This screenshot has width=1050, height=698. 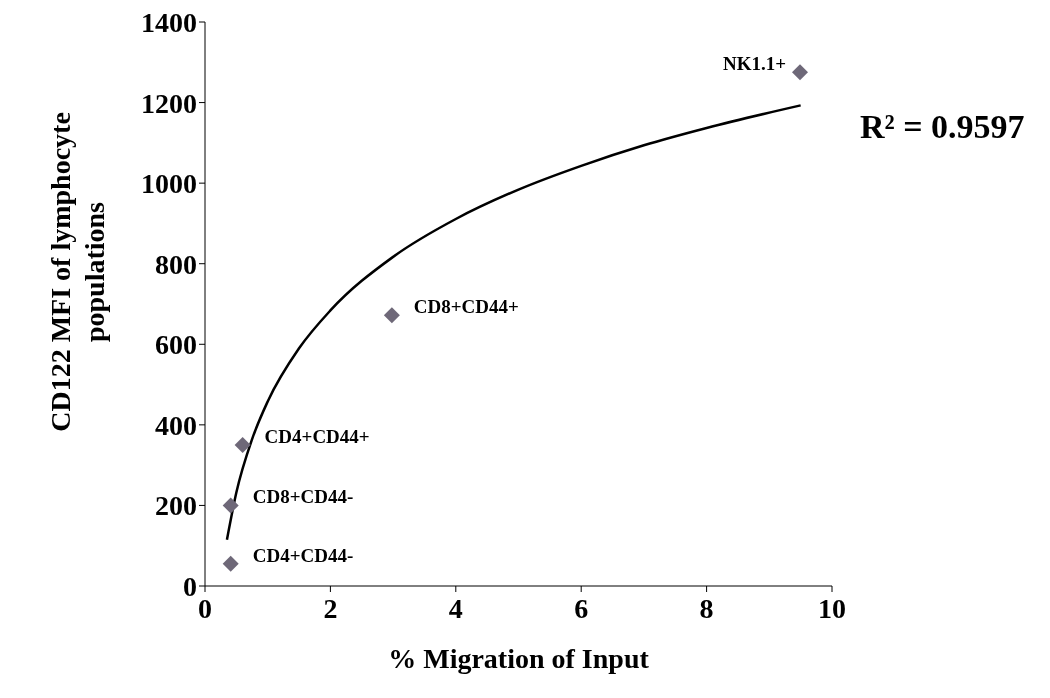 What do you see at coordinates (169, 22) in the screenshot?
I see `y-tick-label: 1400` at bounding box center [169, 22].